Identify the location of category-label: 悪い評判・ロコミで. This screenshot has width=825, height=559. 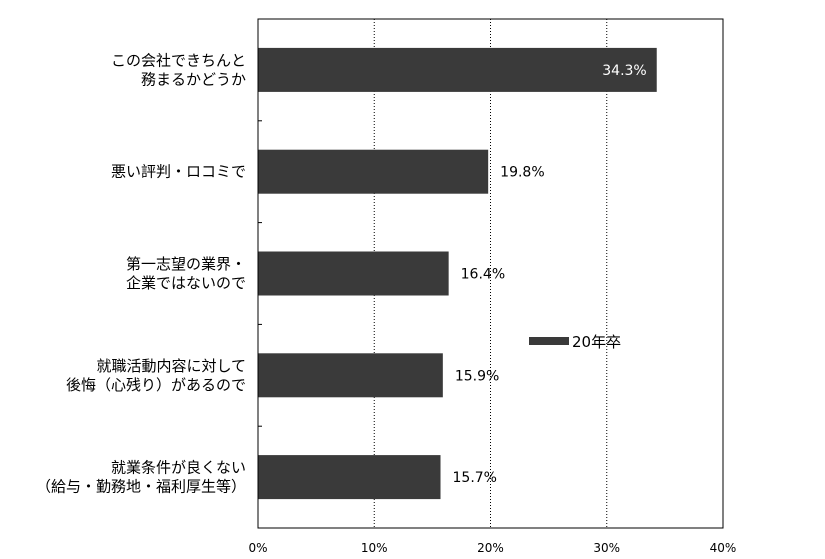
(178, 172).